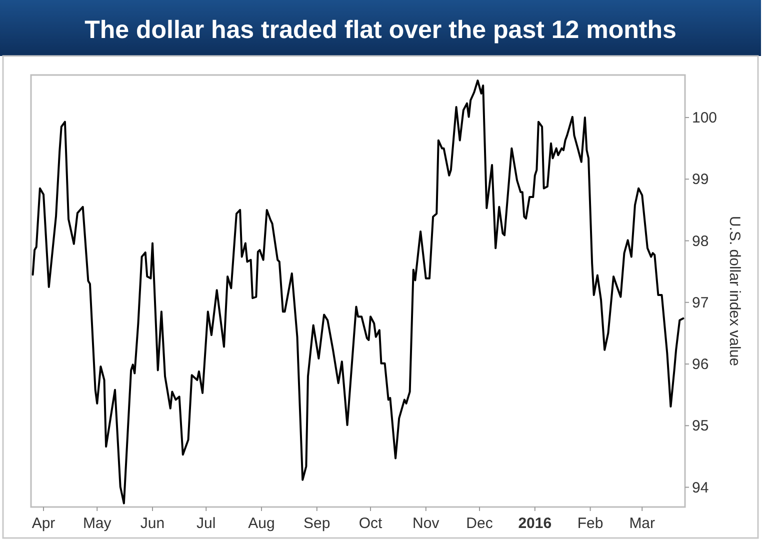  I want to click on x-tick-label: Sep, so click(317, 523).